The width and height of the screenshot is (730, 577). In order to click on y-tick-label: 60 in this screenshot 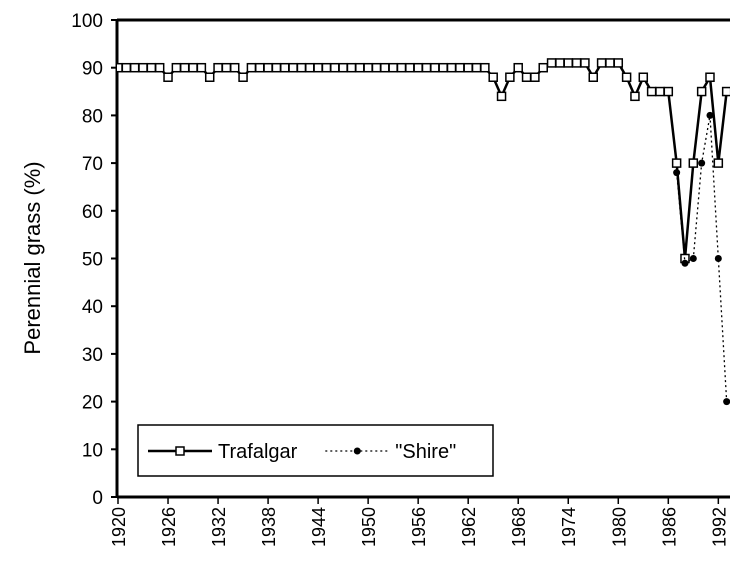, I will do `click(92, 212)`.